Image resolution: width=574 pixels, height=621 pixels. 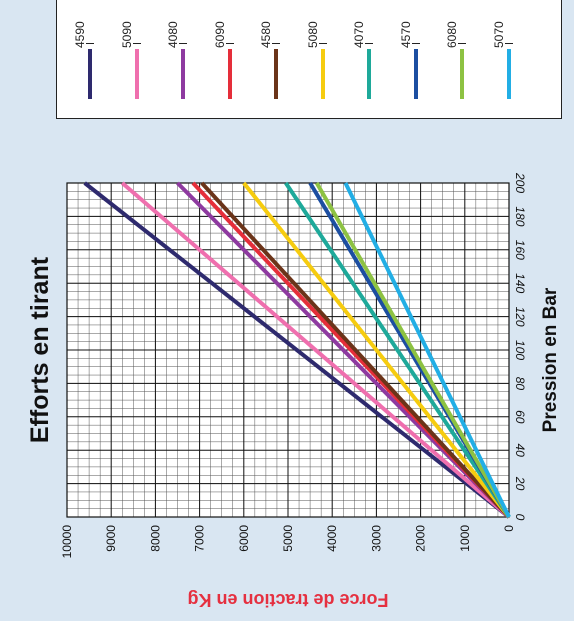 I want to click on legend-item: 6090, so click(x=231, y=59).